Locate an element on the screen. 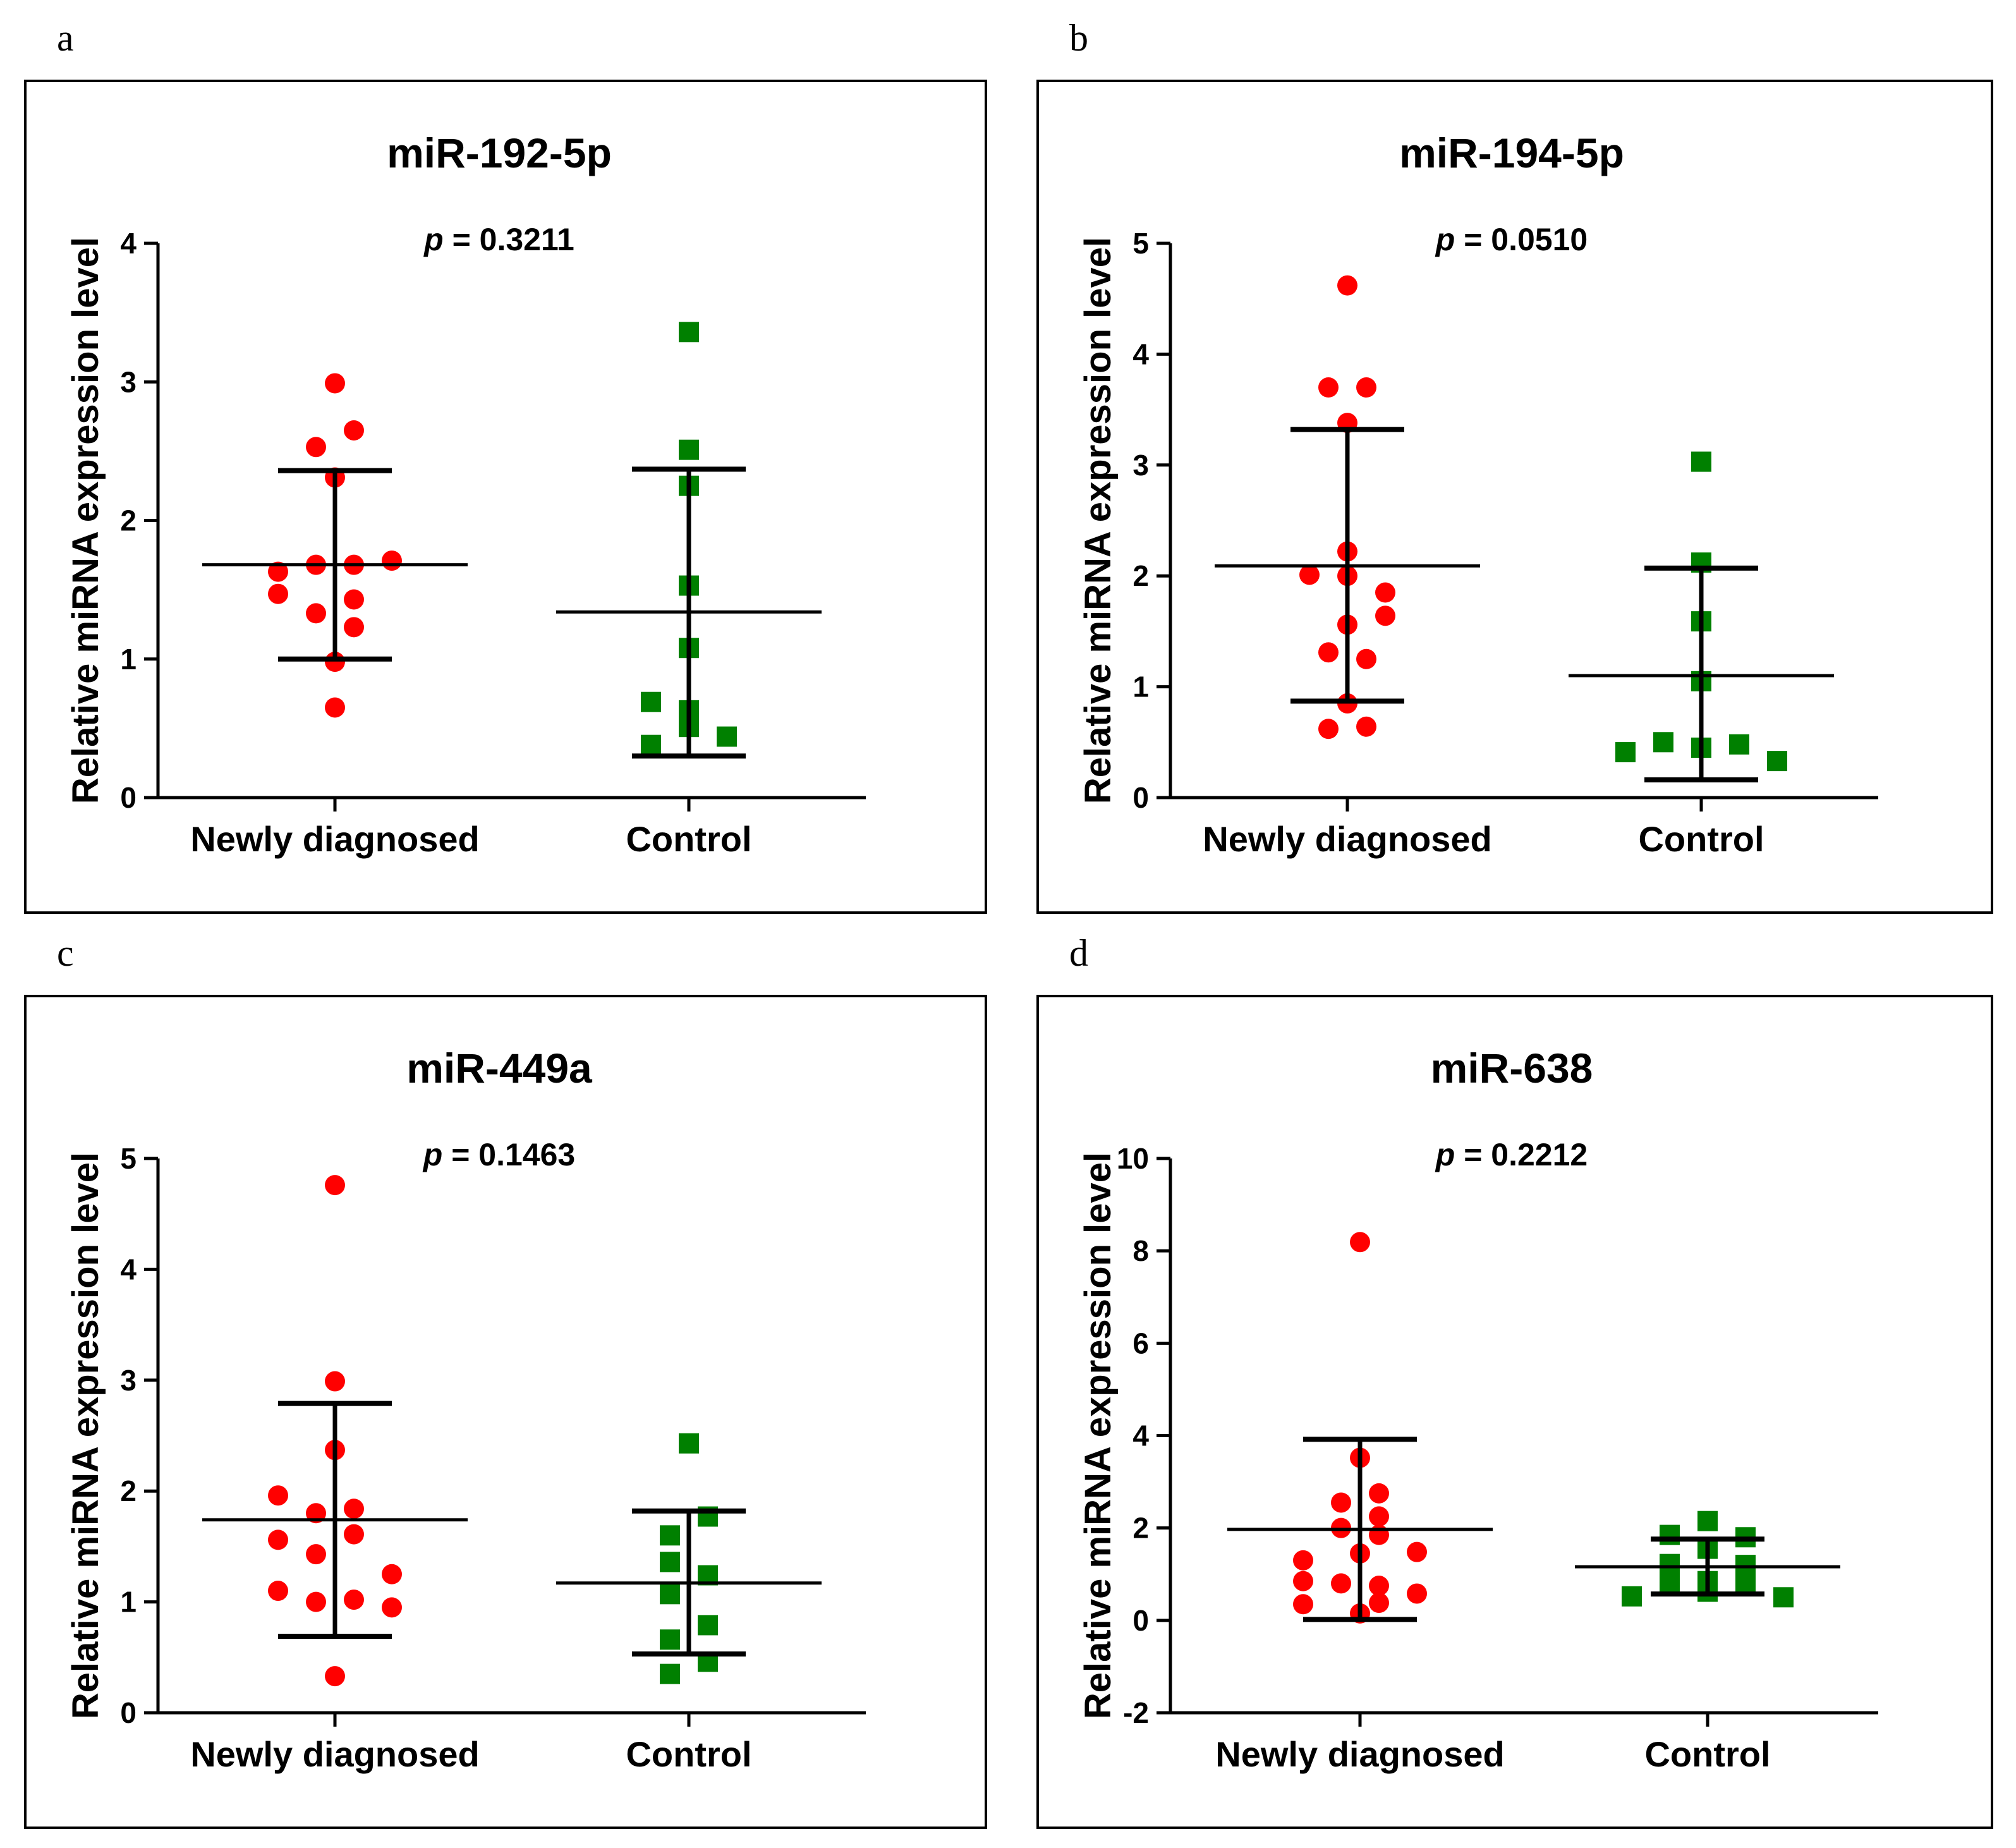 This screenshot has height=1848, width=2016. panel-letter: a is located at coordinates (65, 38).